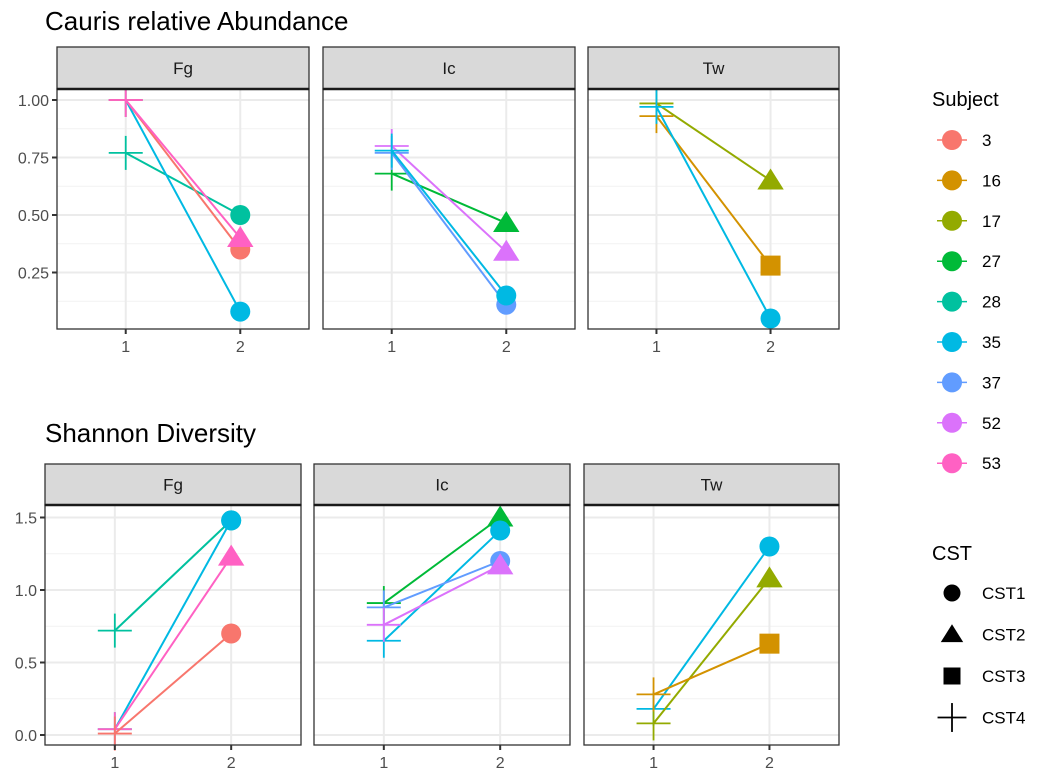  I want to click on subject-legend: 3 16 17 27 28 35 37 52 53, so click(969, 302).